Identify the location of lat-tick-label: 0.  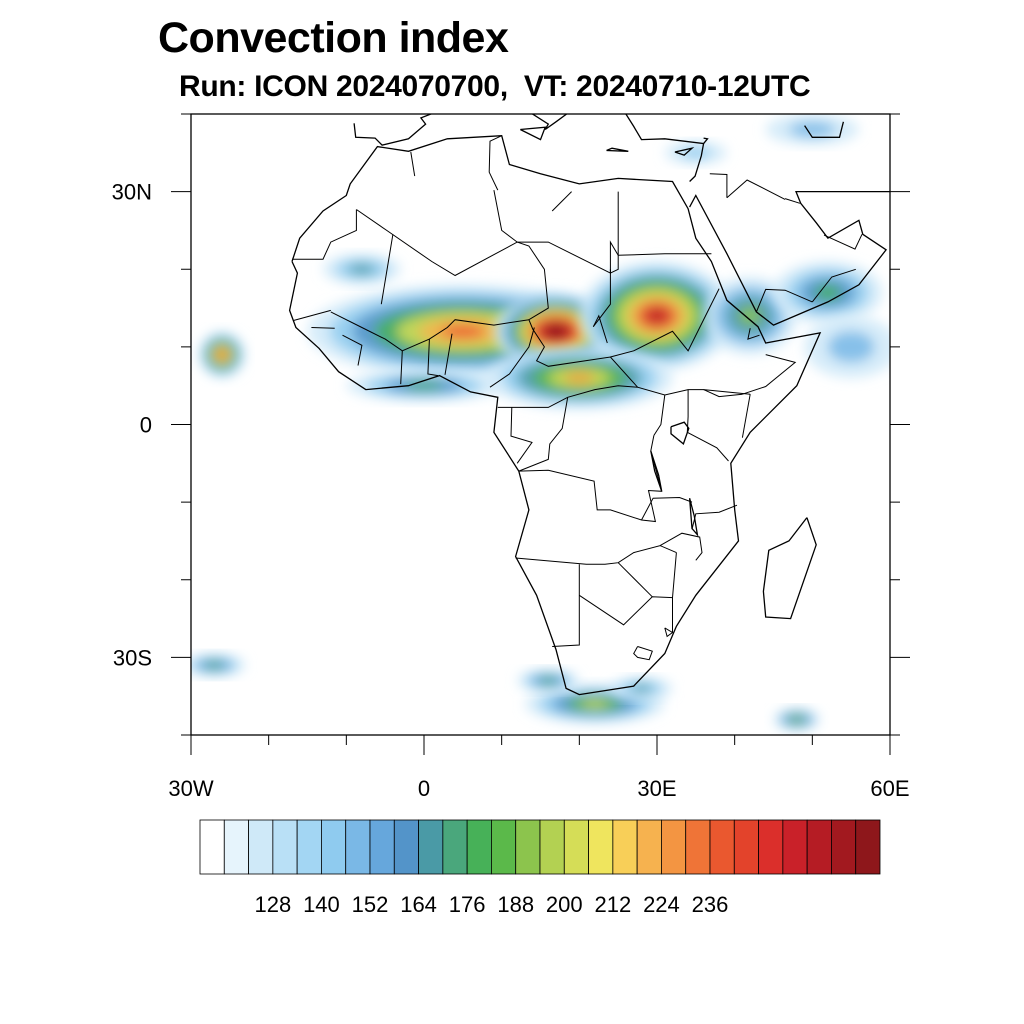
(146, 425).